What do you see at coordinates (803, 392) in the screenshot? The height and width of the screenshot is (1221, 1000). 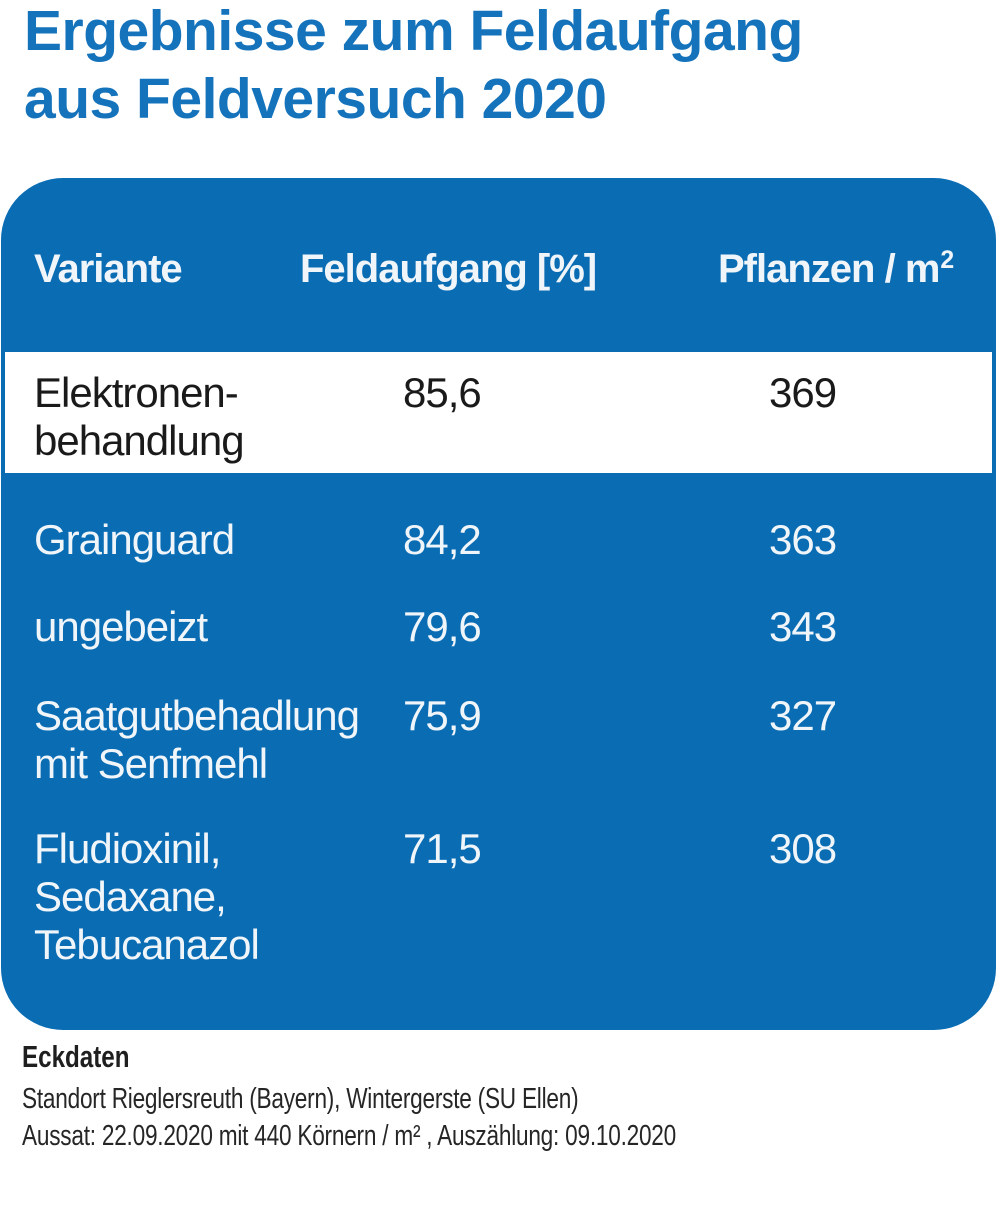 I see `row-pflanzen-value: 369` at bounding box center [803, 392].